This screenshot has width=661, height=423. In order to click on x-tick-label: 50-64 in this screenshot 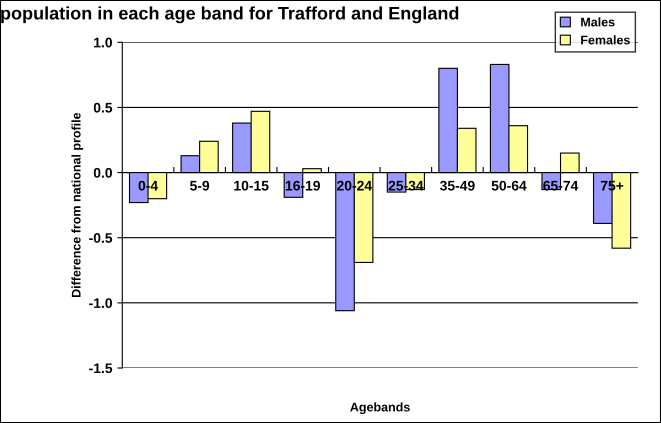, I will do `click(509, 185)`.